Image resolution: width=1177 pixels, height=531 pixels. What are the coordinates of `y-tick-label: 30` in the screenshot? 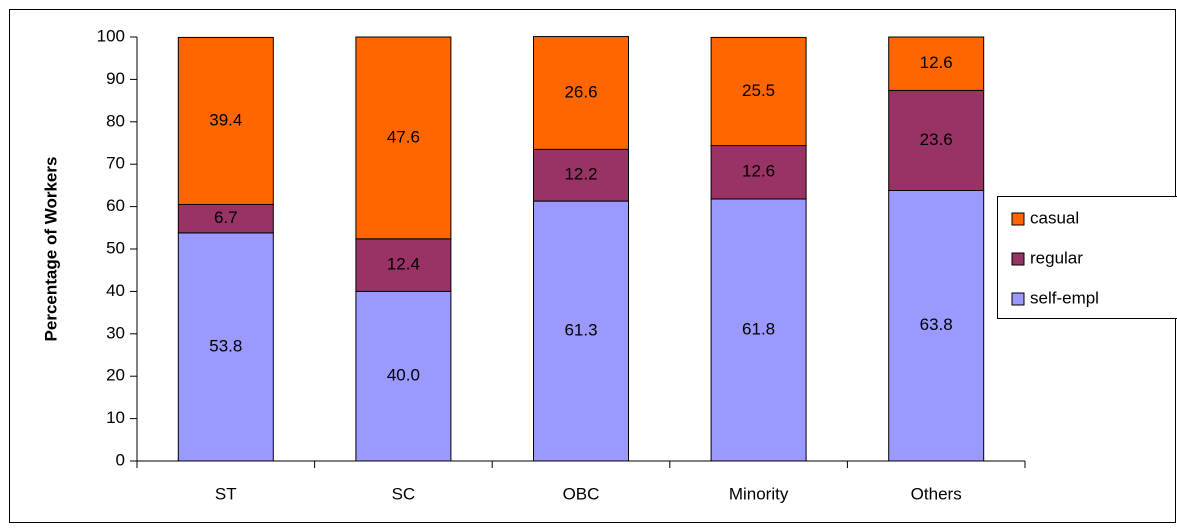 It's located at (115, 332).